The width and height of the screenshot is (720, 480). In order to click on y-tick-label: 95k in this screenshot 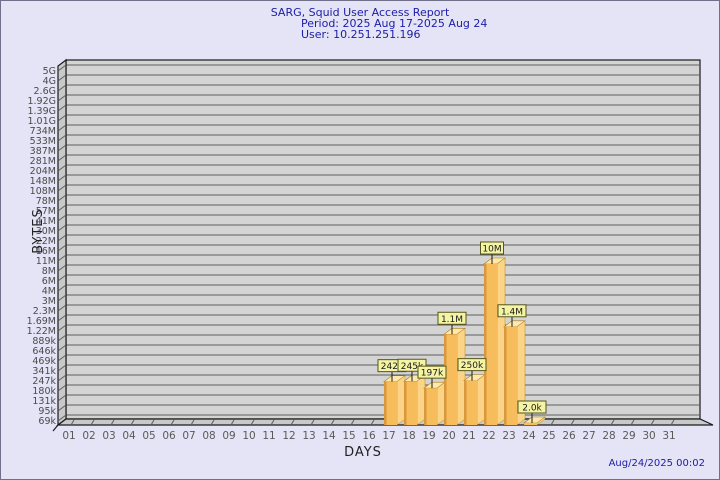, I will do `click(47, 411)`.